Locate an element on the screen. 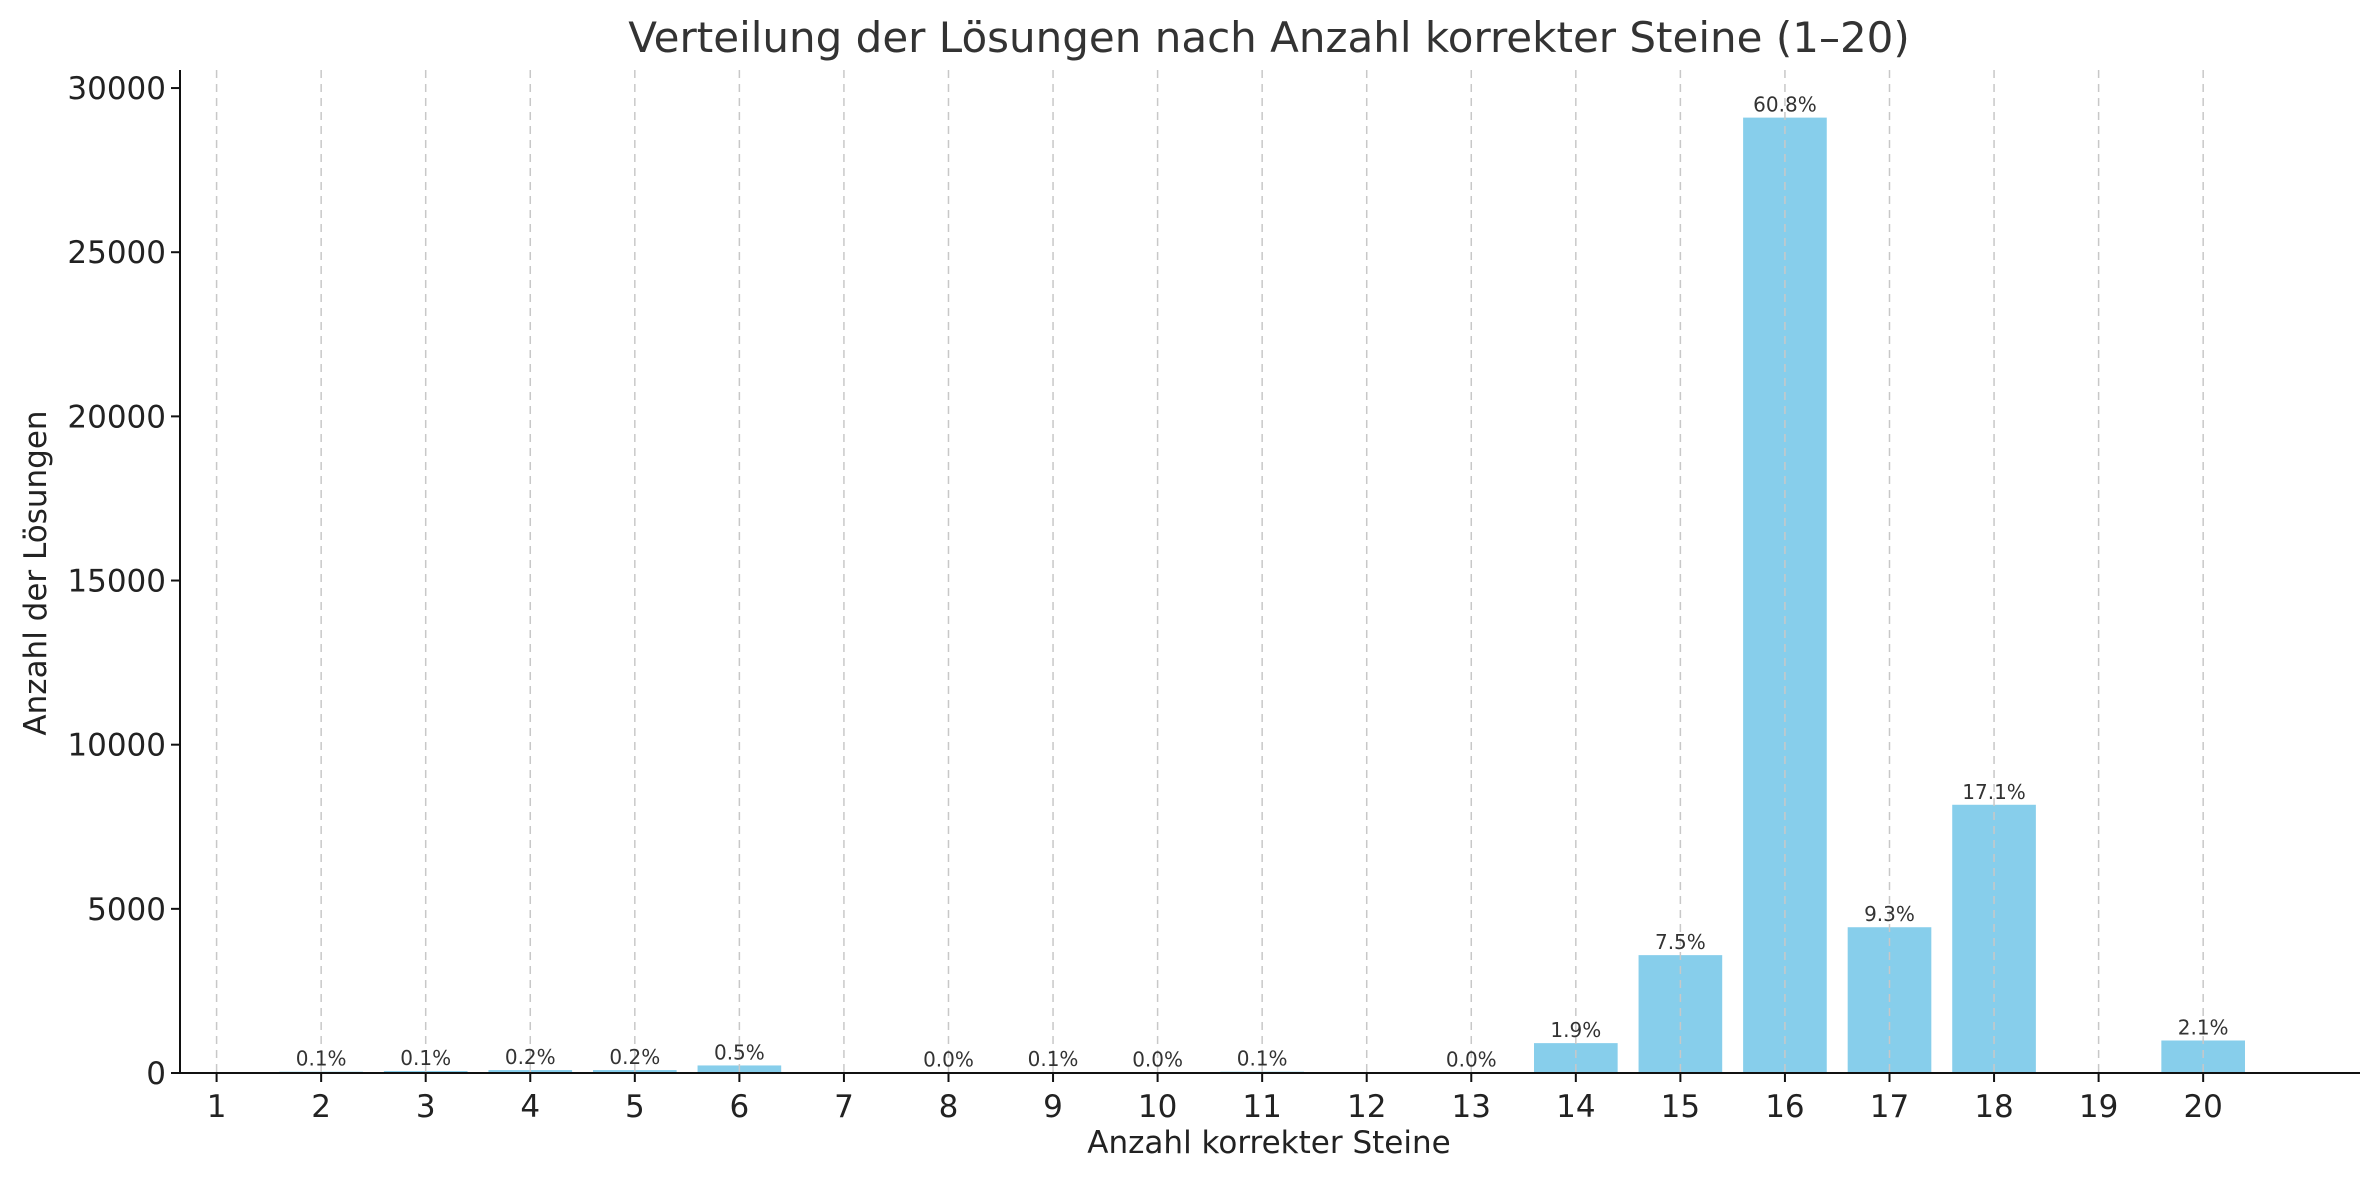 Image resolution: width=2379 pixels, height=1180 pixels. data-label-5: 0.2% is located at coordinates (634, 1057).